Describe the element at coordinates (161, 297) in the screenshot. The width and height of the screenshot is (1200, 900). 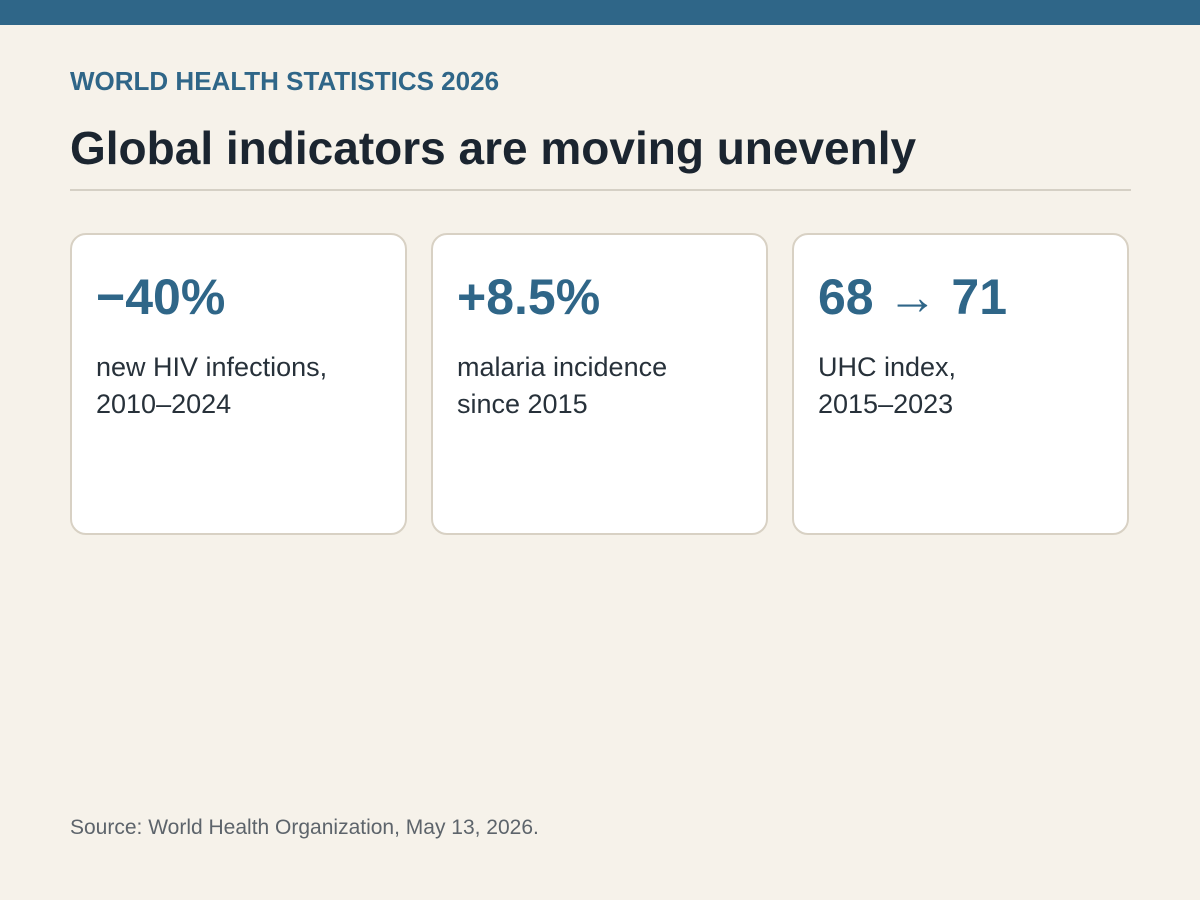
I see `hiv-change-value: −40%` at that location.